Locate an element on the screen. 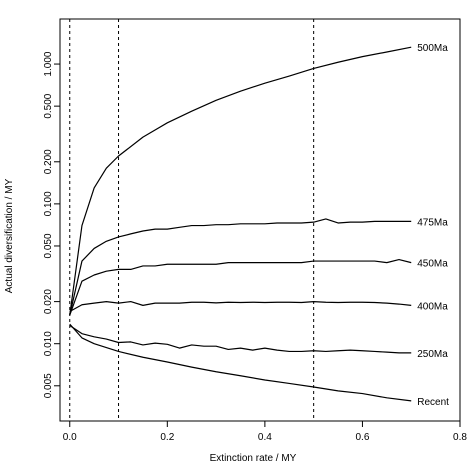 The width and height of the screenshot is (474, 474). y-tick-label: 0.020 is located at coordinates (48, 301).